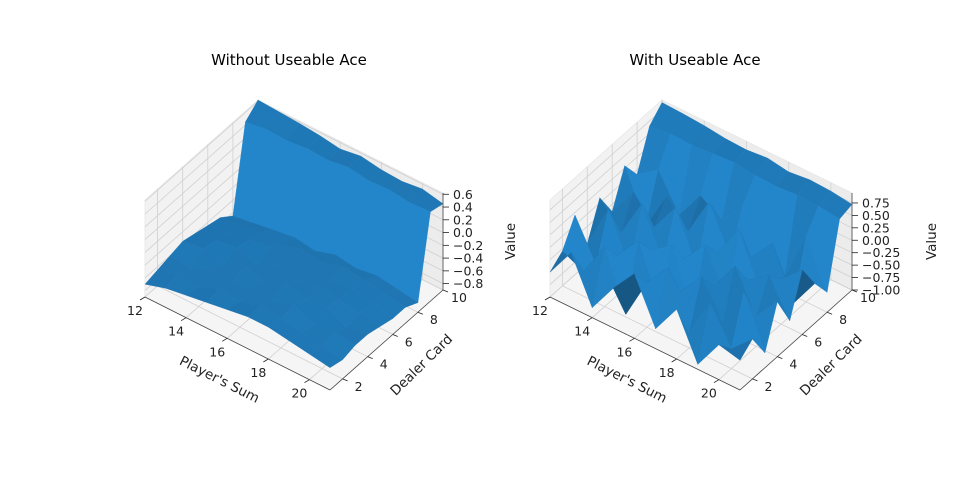  What do you see at coordinates (881, 290) in the screenshot?
I see `z-tick-label: −1.00` at bounding box center [881, 290].